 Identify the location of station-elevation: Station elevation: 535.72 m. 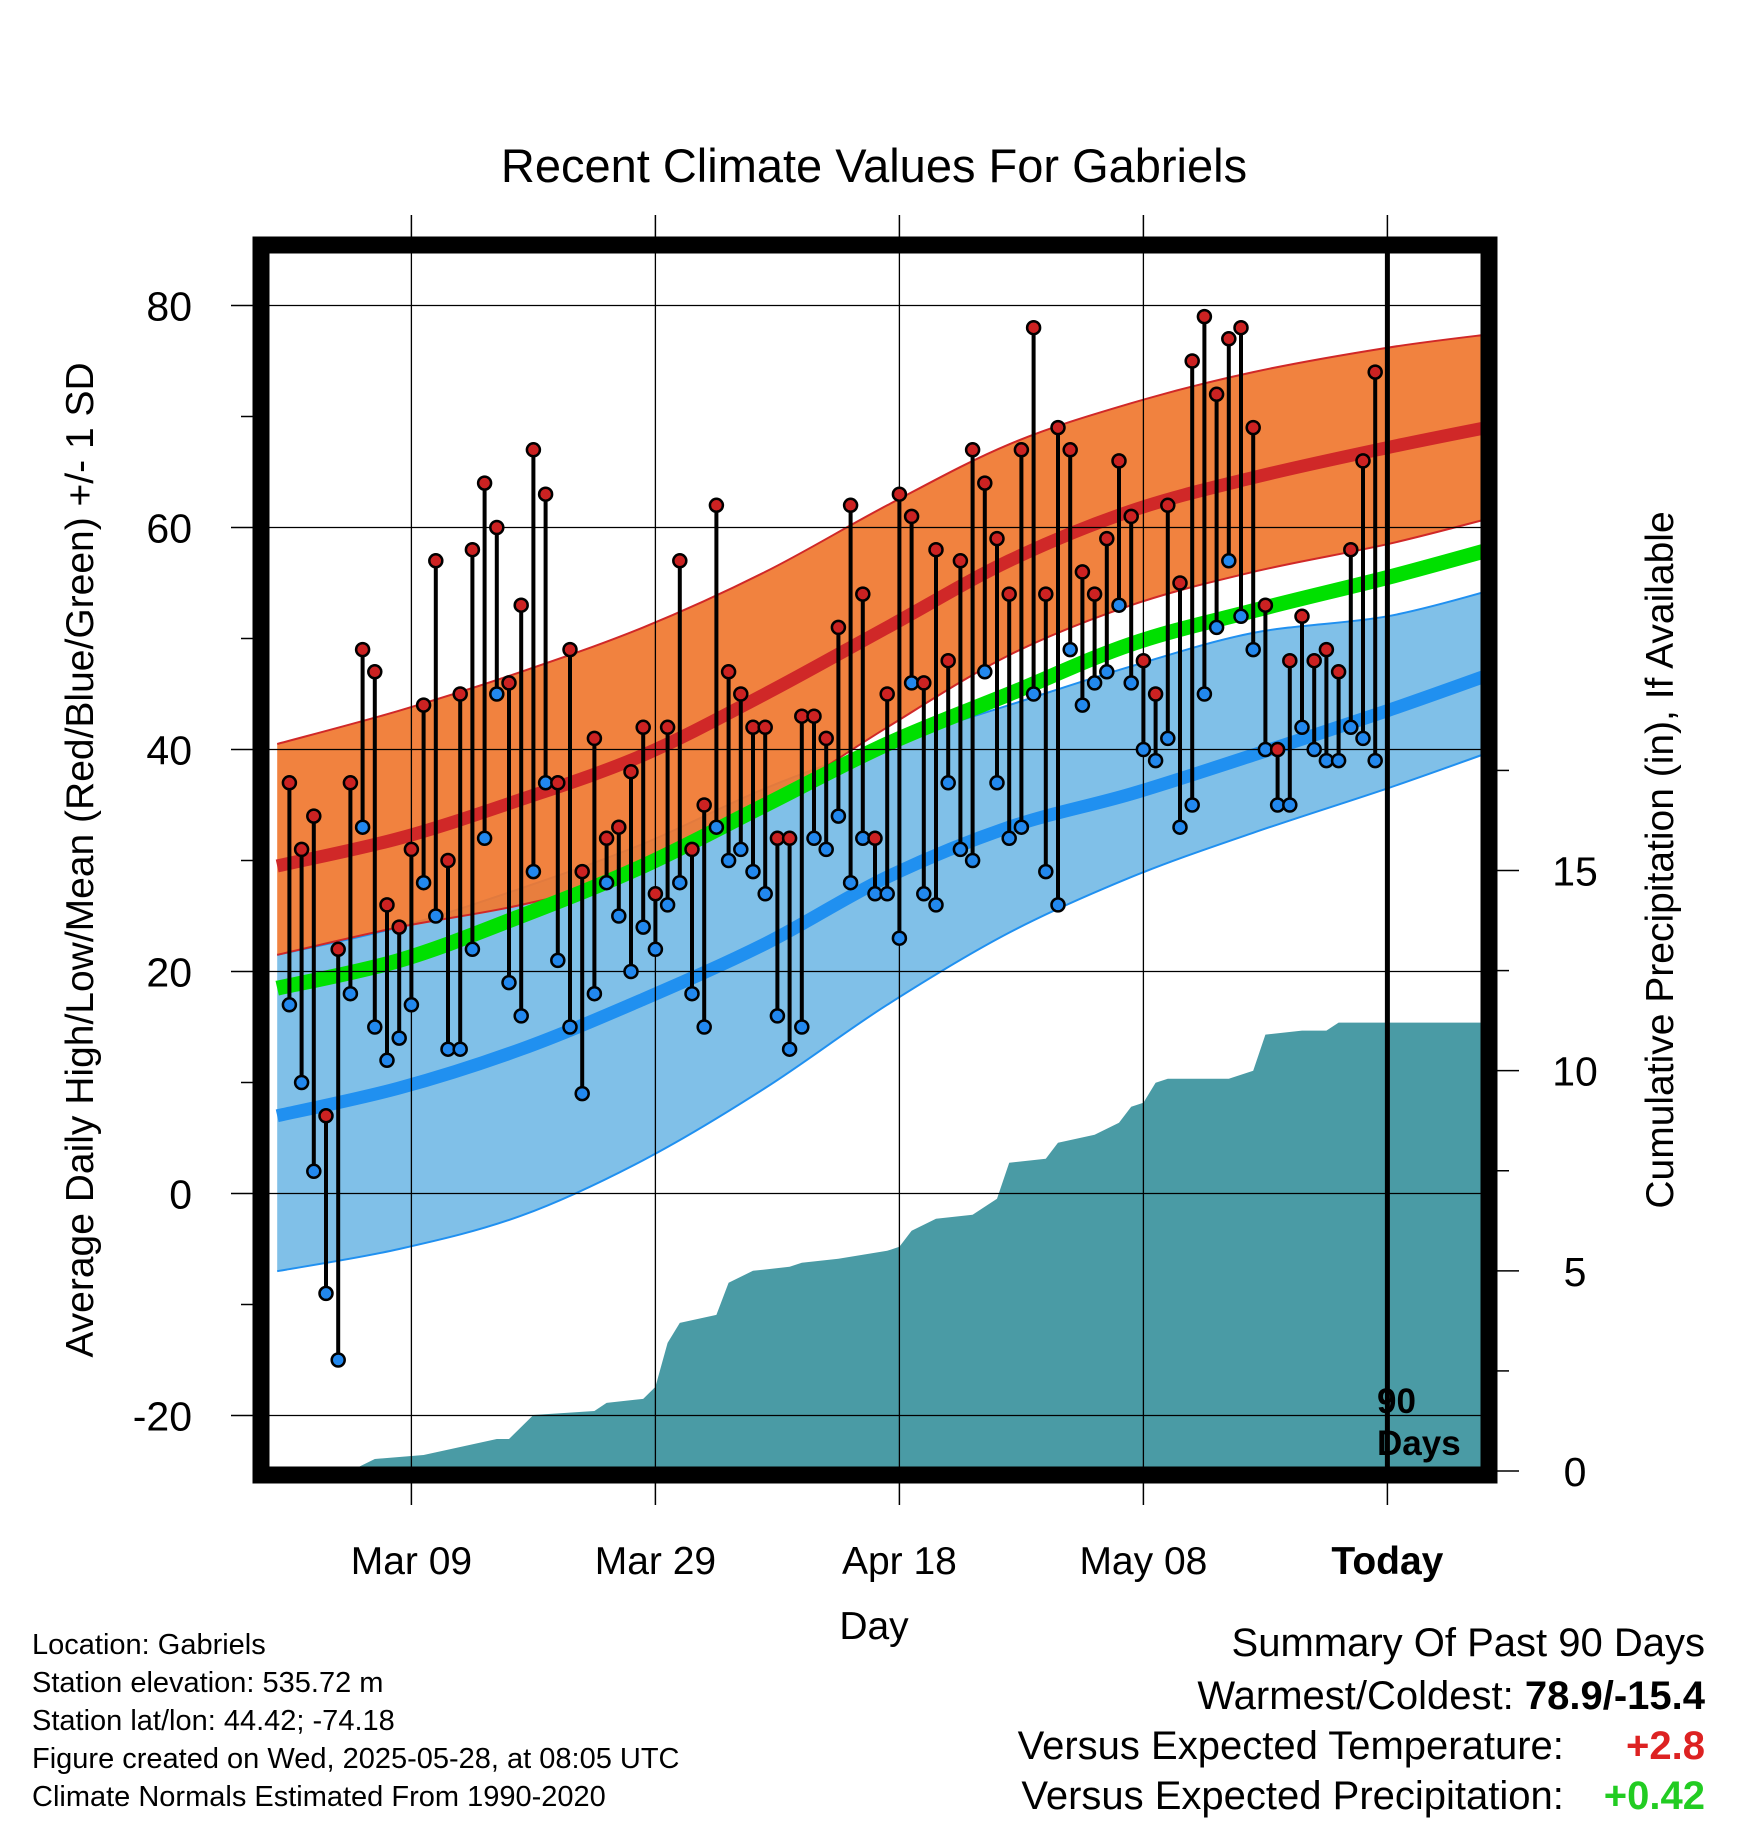
(208, 1683).